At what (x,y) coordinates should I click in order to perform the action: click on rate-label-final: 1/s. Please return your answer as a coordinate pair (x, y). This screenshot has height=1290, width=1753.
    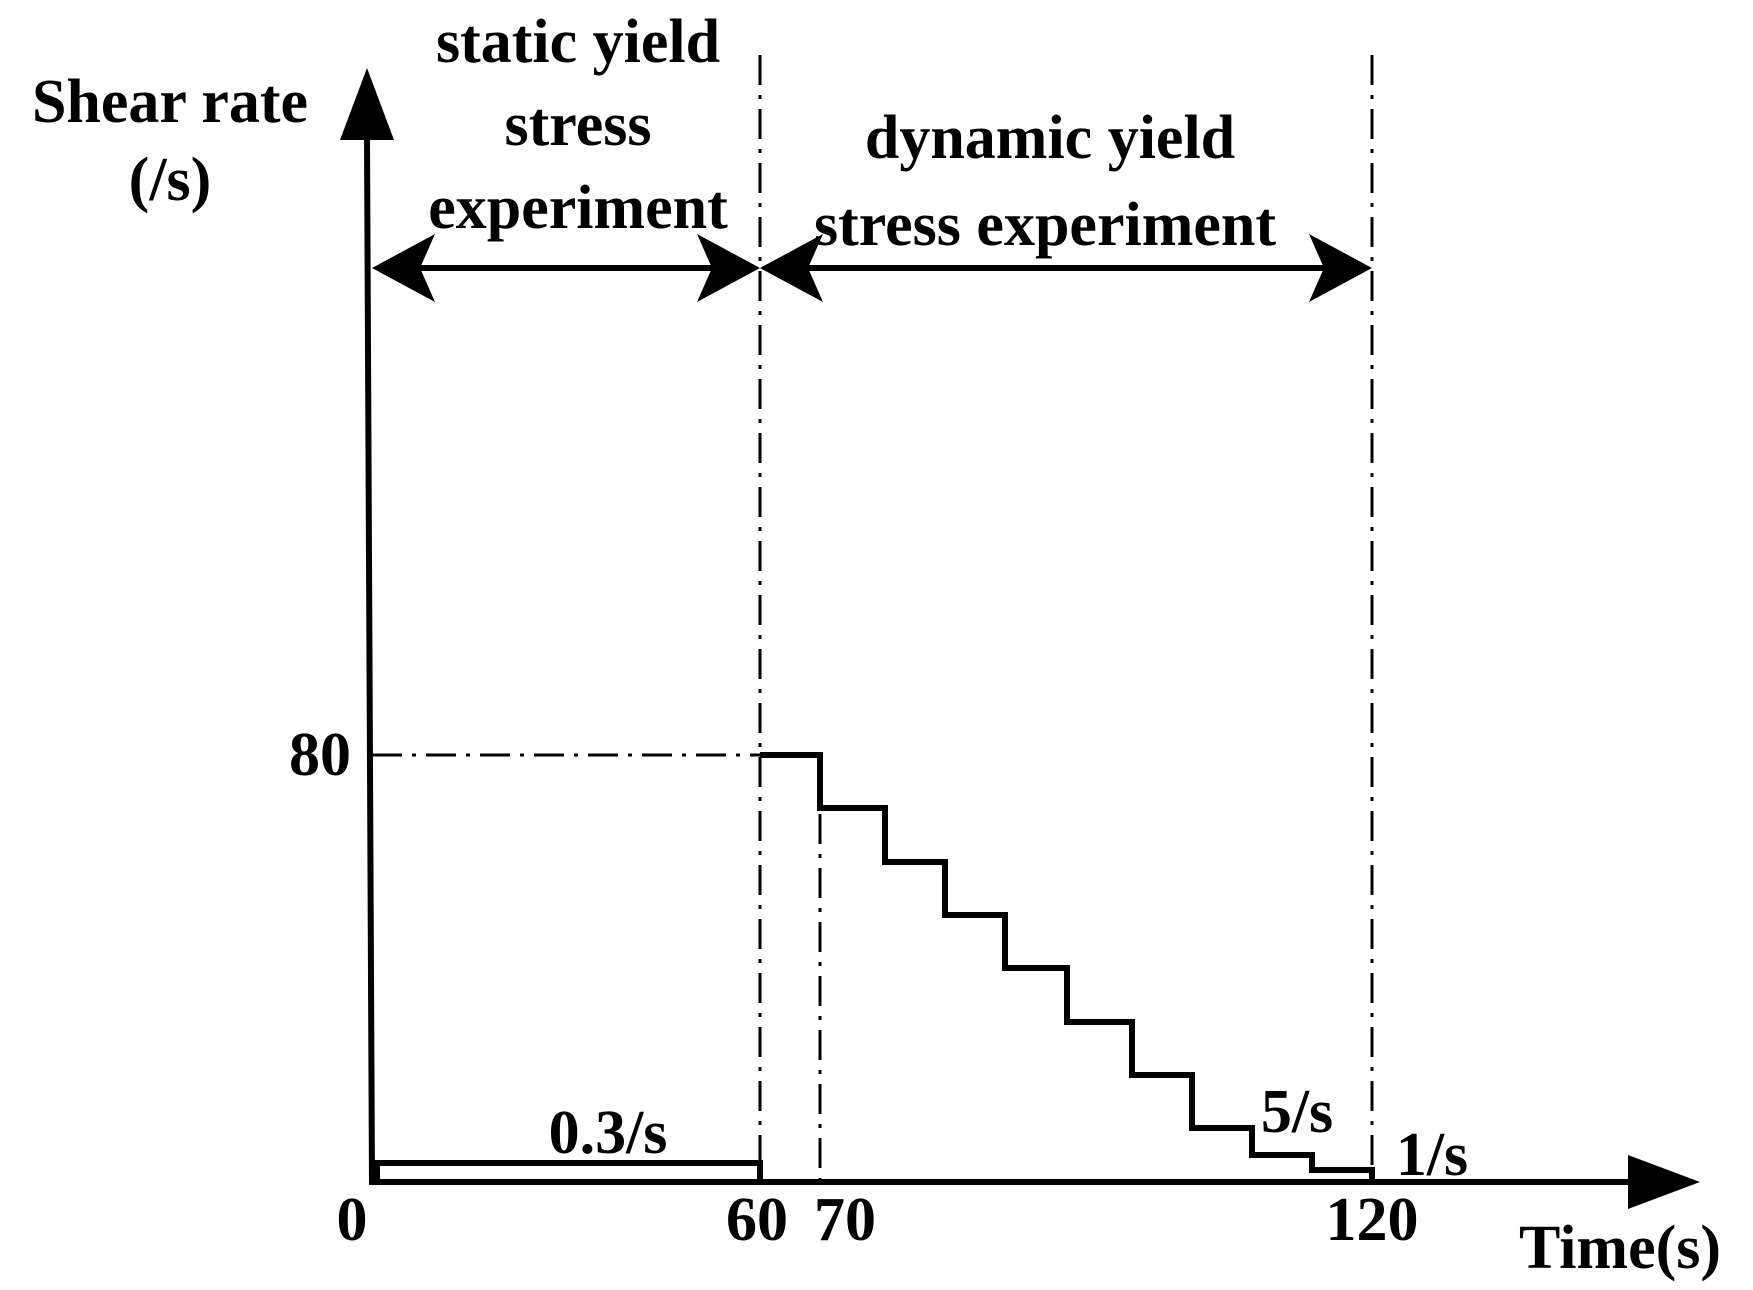
    Looking at the image, I should click on (1432, 1155).